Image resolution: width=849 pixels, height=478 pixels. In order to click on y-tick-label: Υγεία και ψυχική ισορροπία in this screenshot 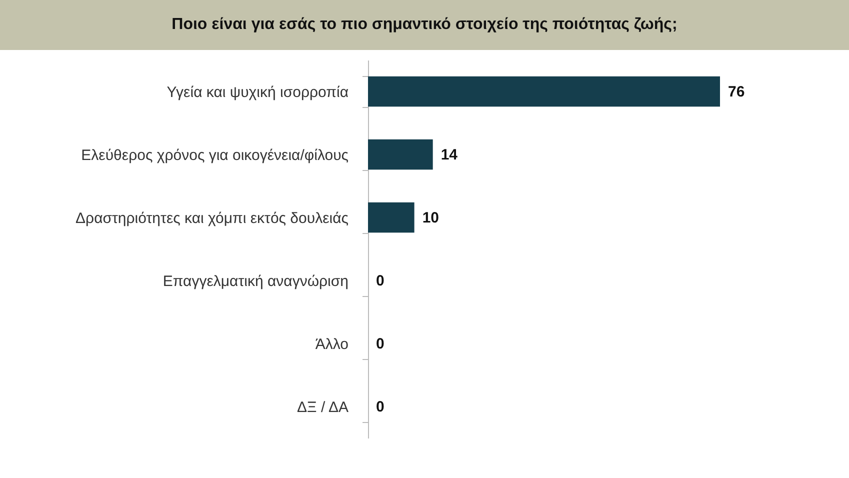, I will do `click(257, 92)`.